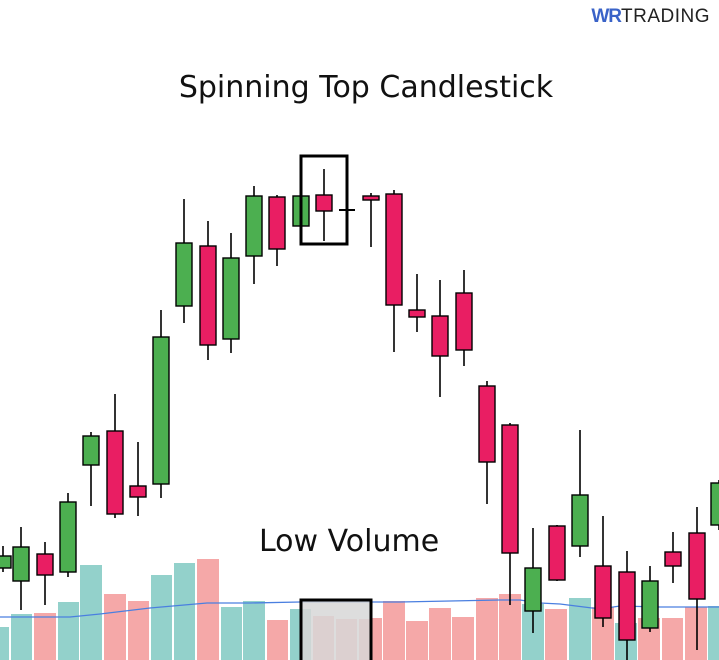 The width and height of the screenshot is (719, 660). What do you see at coordinates (336, 407) in the screenshot?
I see `highlight-boxes` at bounding box center [336, 407].